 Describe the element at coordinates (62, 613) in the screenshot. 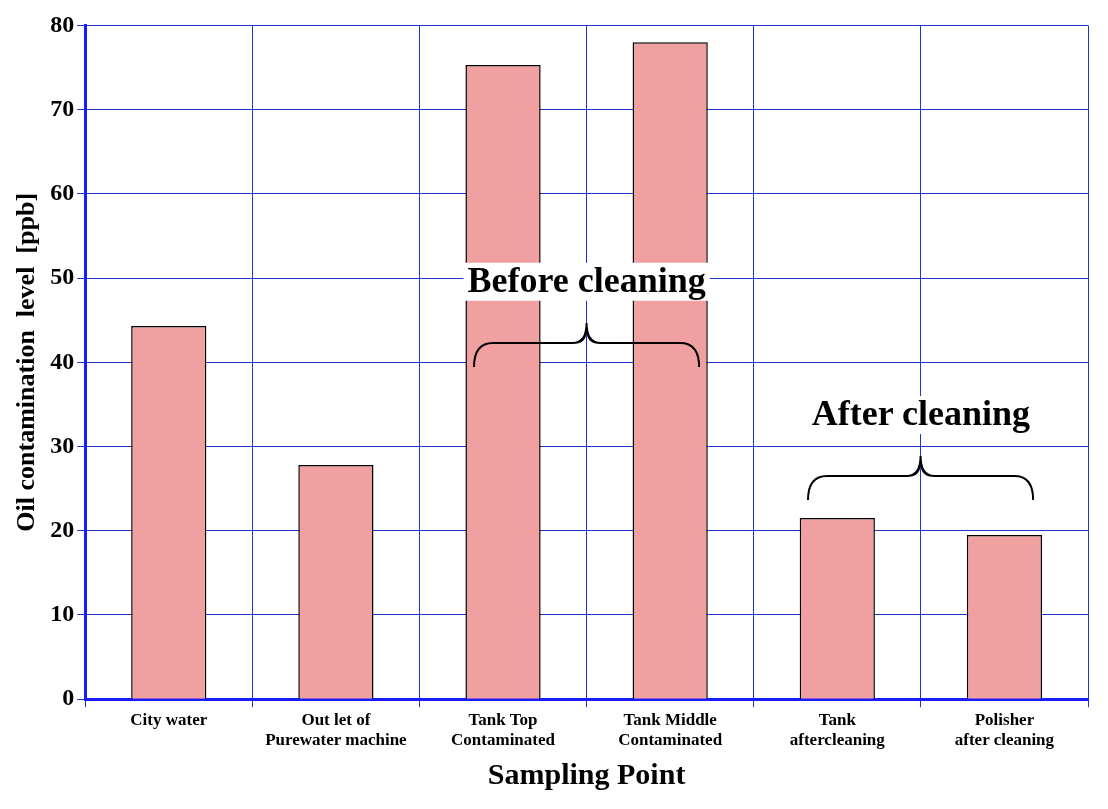

I see `y-tick-label: 10` at that location.